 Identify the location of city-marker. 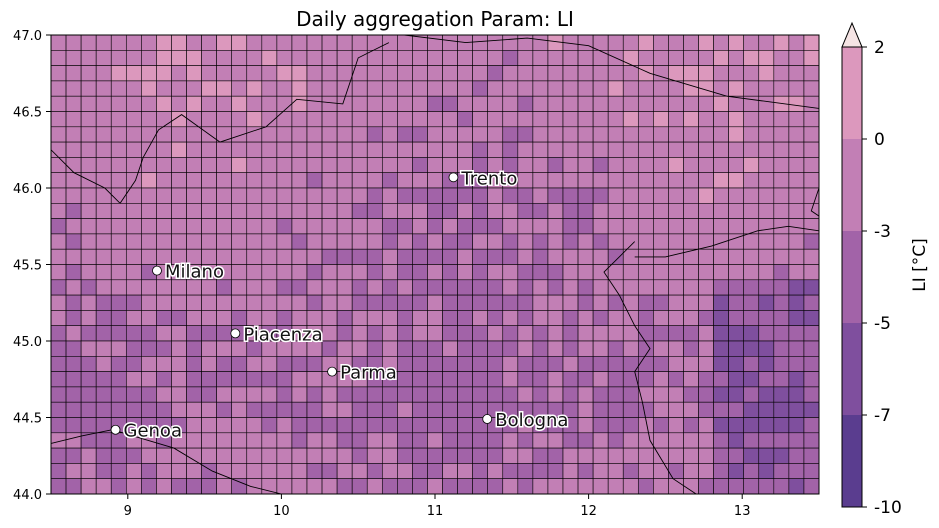
(157, 270).